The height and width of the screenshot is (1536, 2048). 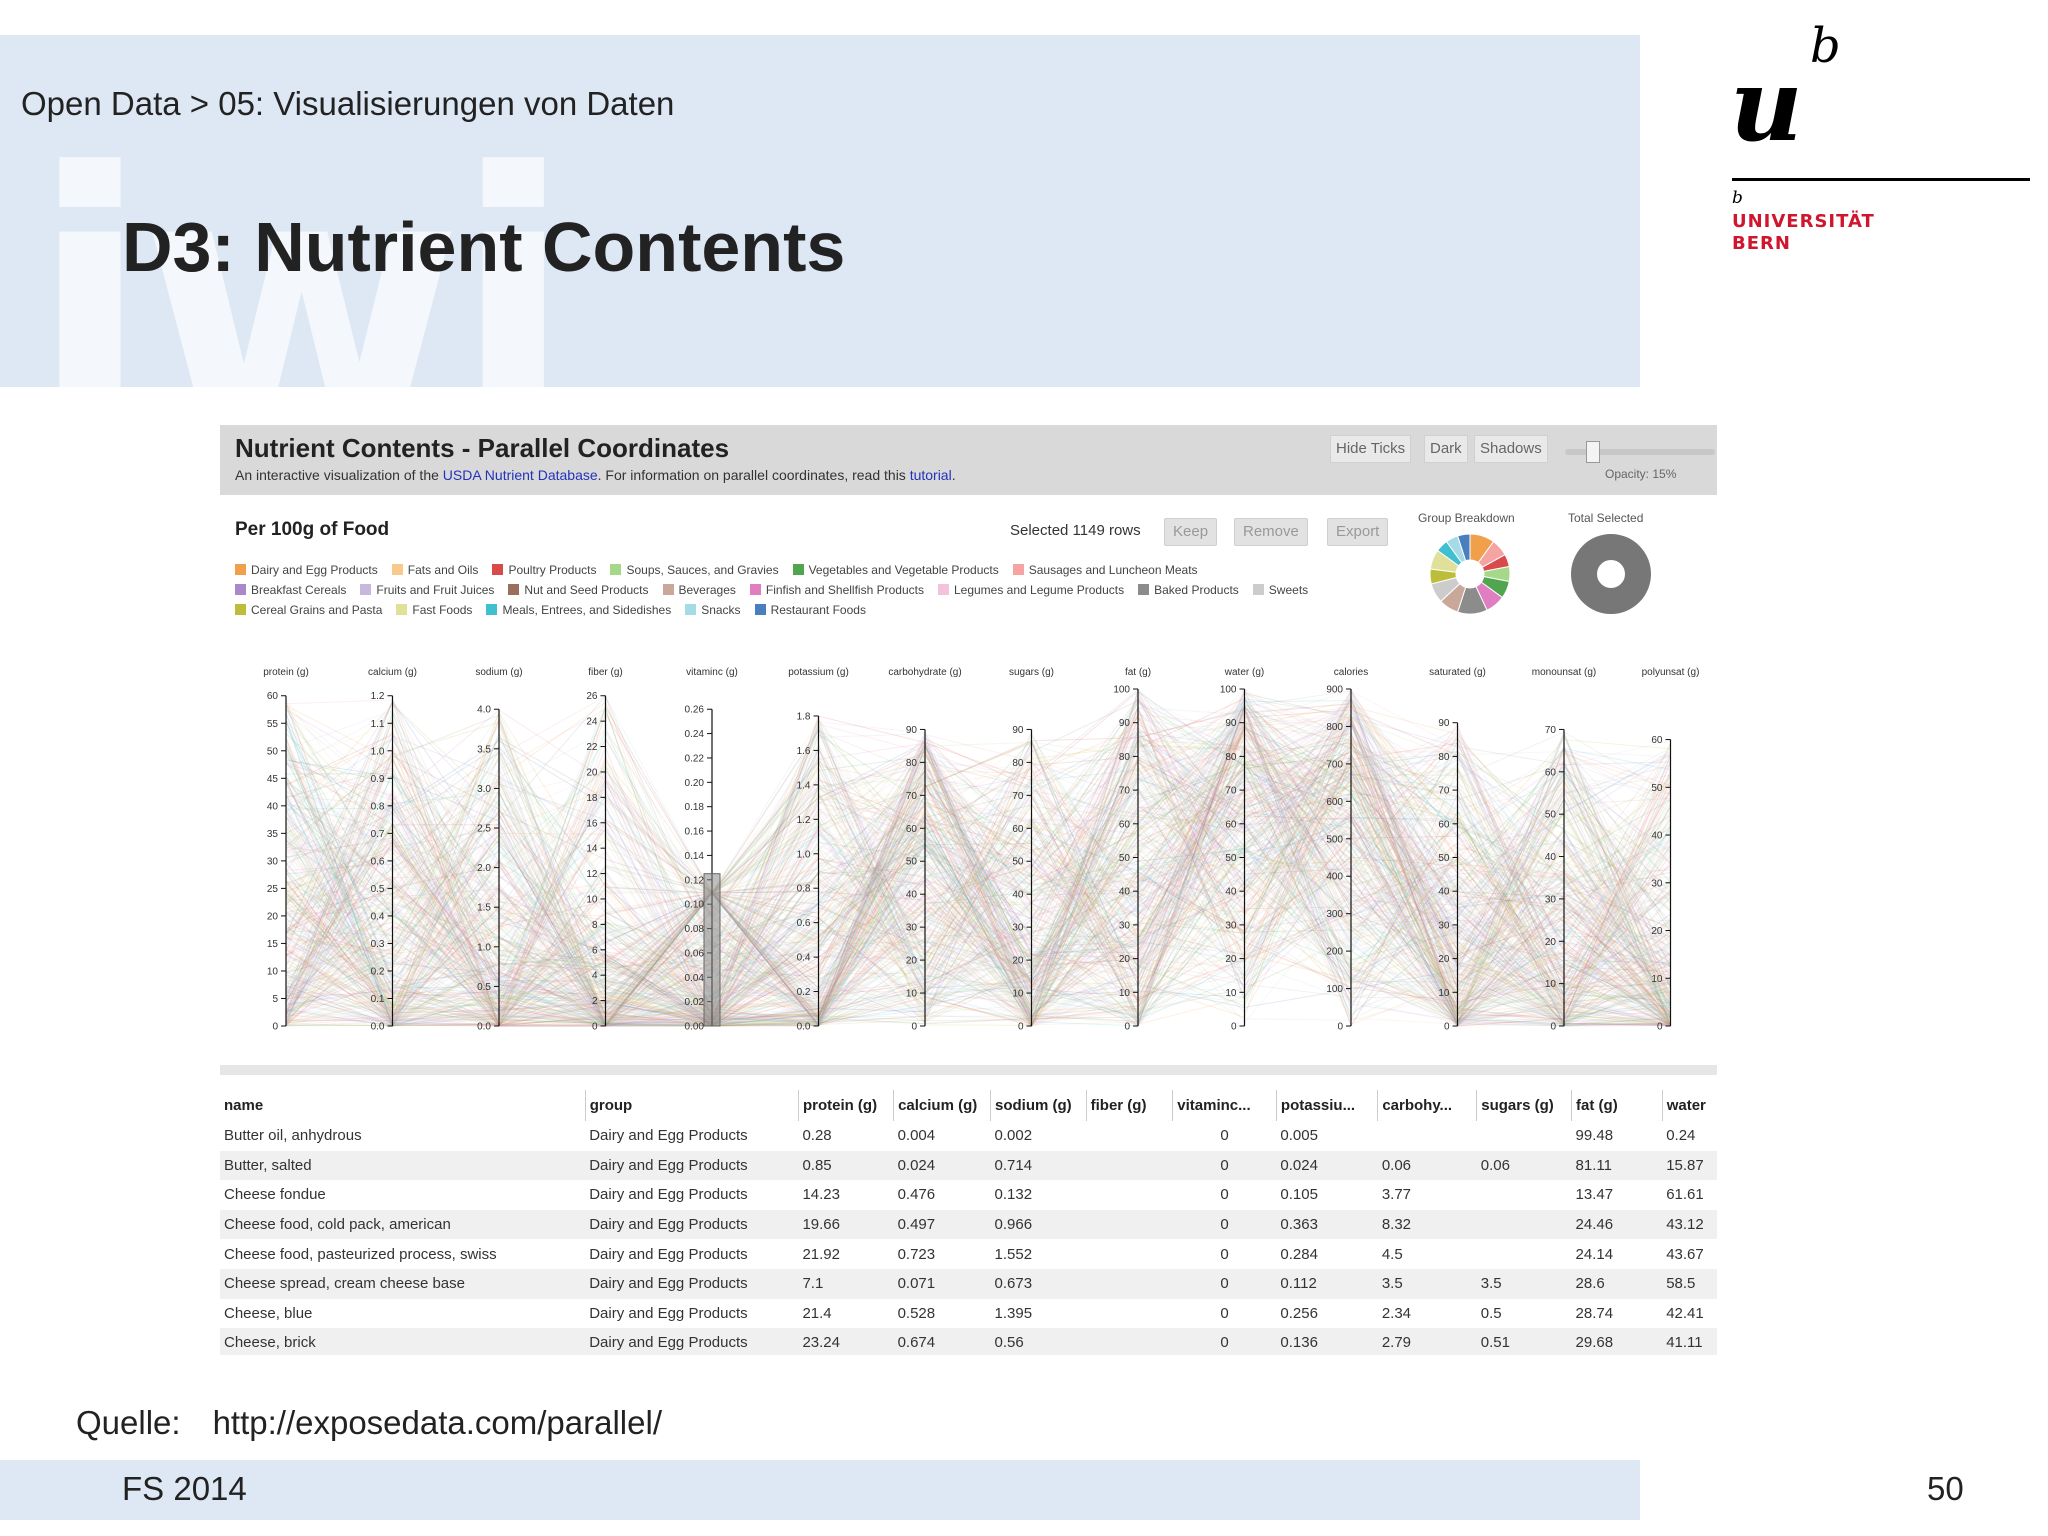 What do you see at coordinates (895, 570) in the screenshot?
I see `legend-item: Vegetables and Vegetable Products` at bounding box center [895, 570].